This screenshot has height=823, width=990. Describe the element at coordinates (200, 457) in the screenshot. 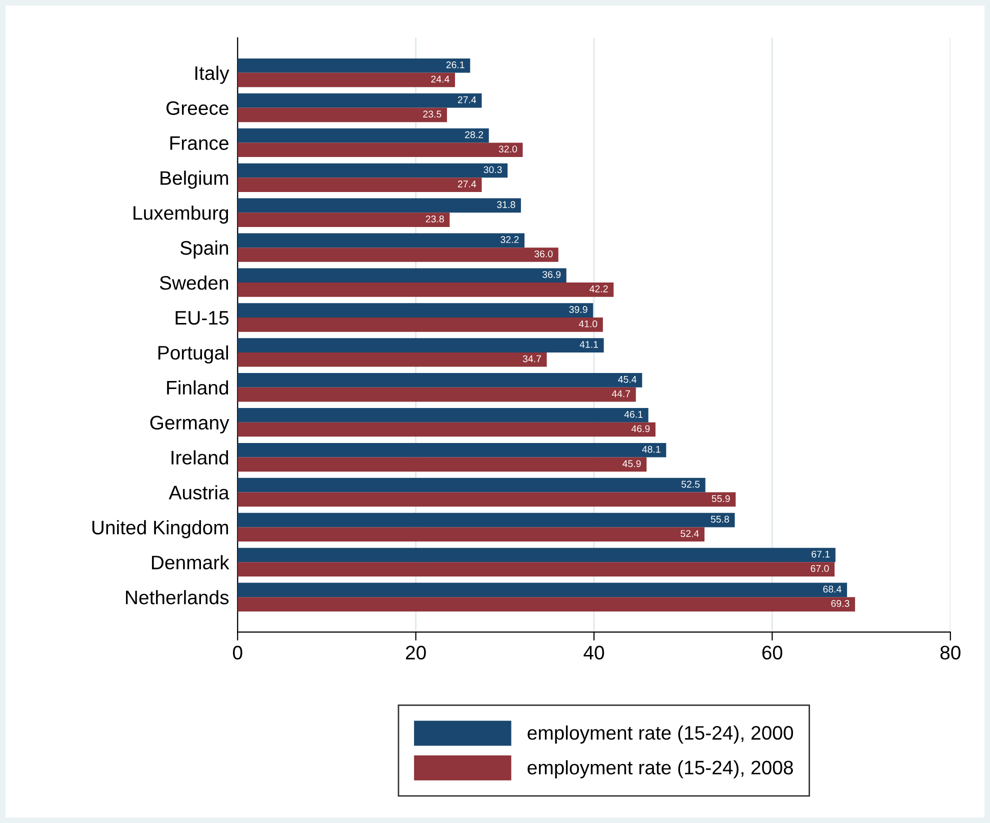

I see `y-tick-label: Ireland` at that location.